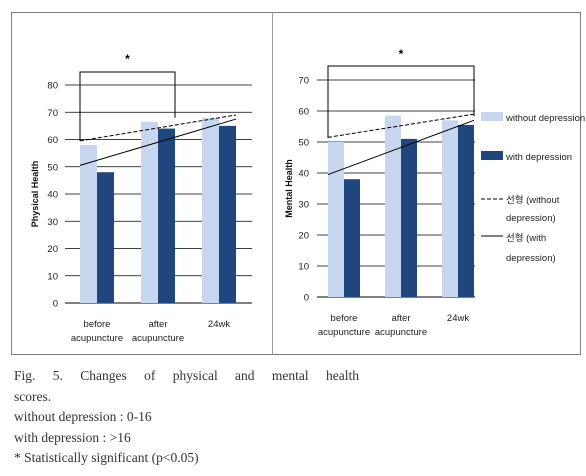 This screenshot has height=476, width=586. Describe the element at coordinates (531, 218) in the screenshot. I see `legend-label-linear-without-2: depression)` at that location.